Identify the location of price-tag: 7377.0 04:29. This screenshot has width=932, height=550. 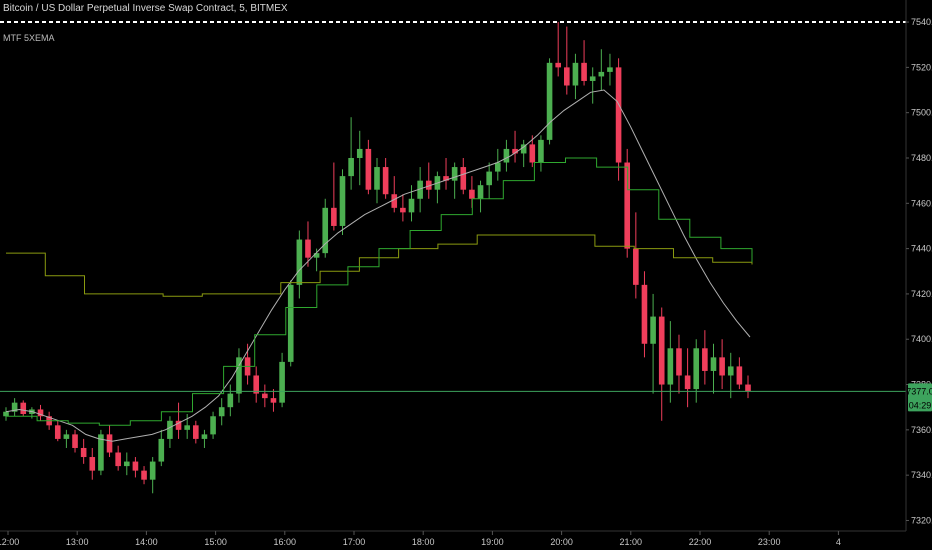
(919, 397).